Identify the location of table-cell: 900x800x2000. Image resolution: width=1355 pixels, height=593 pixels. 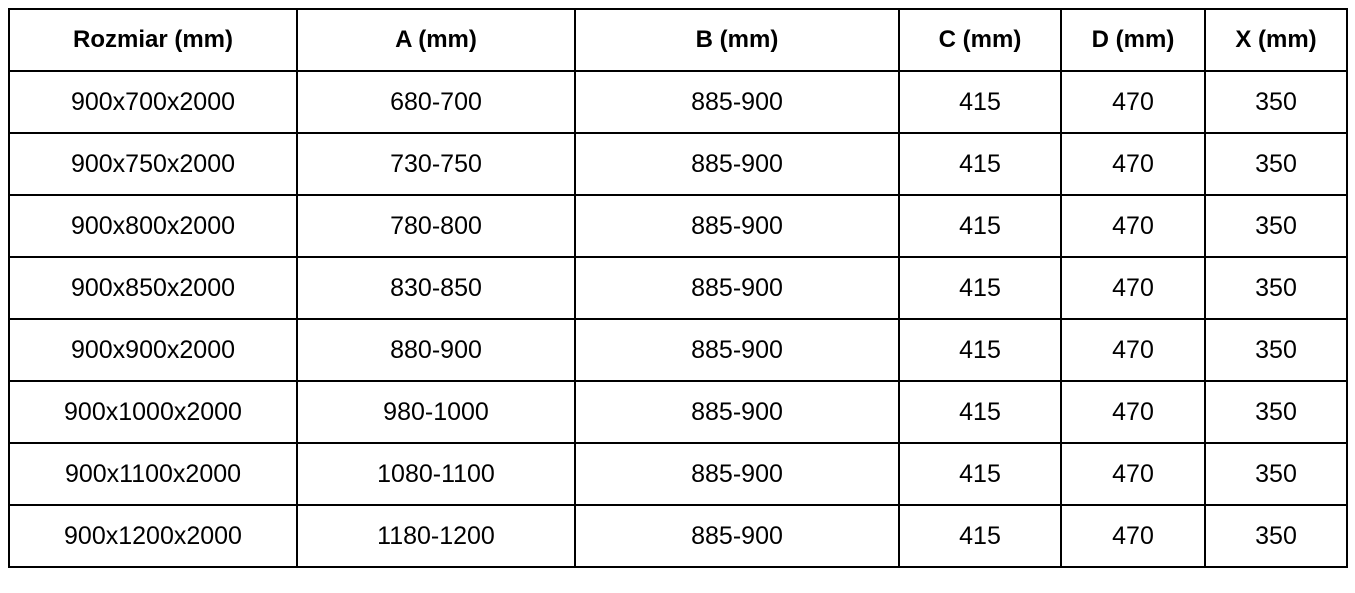
(153, 226).